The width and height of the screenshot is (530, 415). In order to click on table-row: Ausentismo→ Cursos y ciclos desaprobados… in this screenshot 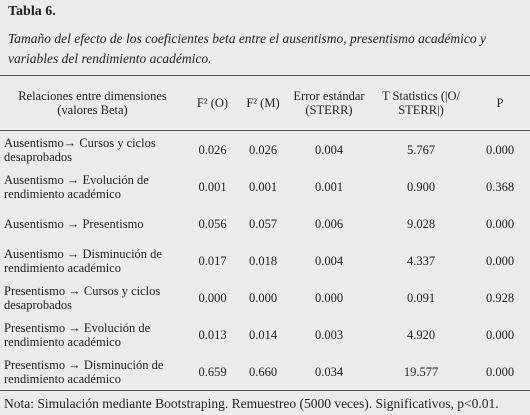, I will do `click(265, 150)`.